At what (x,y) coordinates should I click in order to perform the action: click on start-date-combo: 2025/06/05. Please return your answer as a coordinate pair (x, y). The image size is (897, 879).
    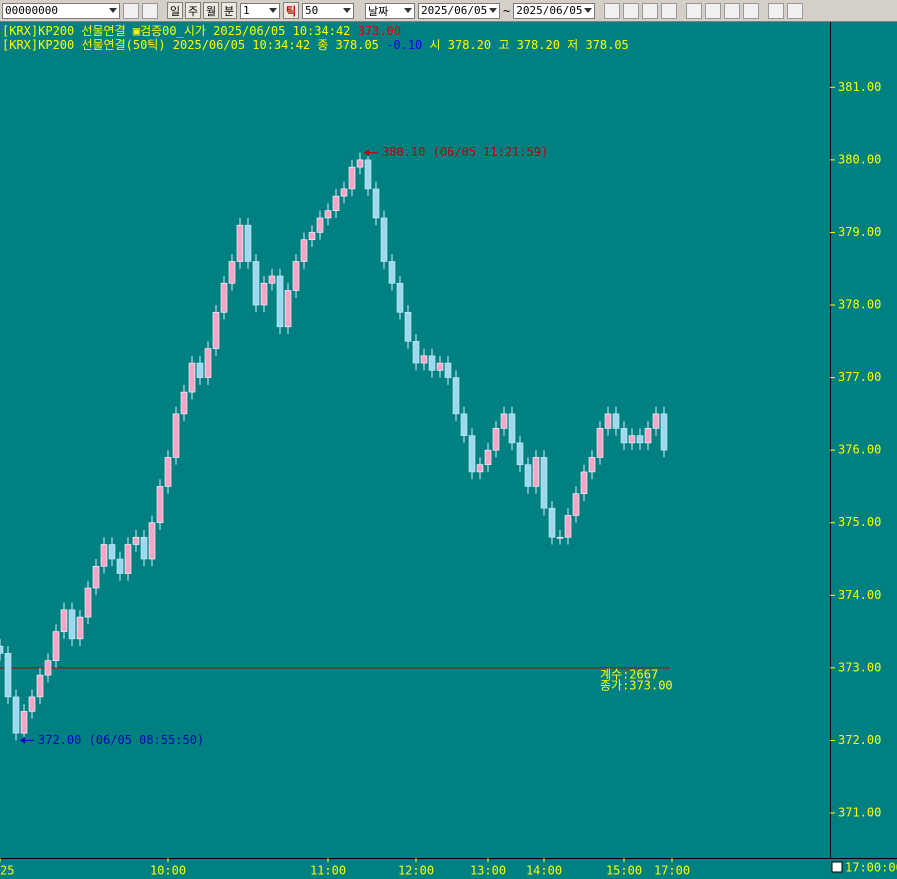
    Looking at the image, I should click on (459, 10).